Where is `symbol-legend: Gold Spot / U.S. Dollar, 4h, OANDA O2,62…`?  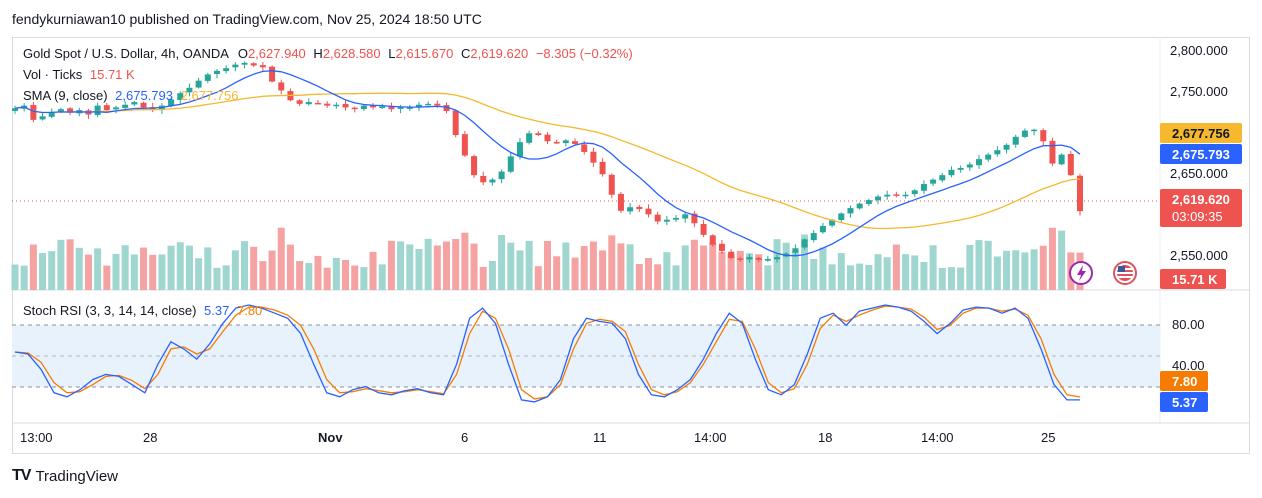
symbol-legend: Gold Spot / U.S. Dollar, 4h, OANDA O2,62… is located at coordinates (328, 53).